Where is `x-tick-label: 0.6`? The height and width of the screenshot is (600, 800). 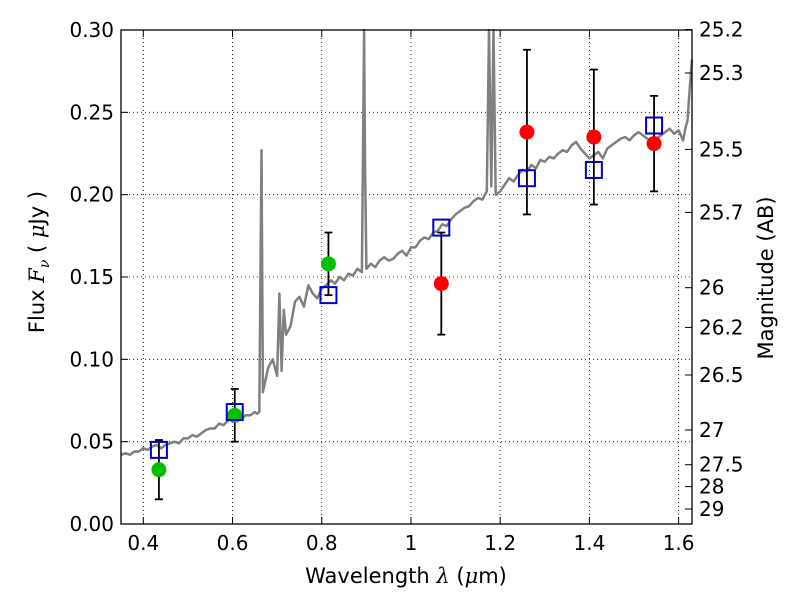 x-tick-label: 0.6 is located at coordinates (233, 543).